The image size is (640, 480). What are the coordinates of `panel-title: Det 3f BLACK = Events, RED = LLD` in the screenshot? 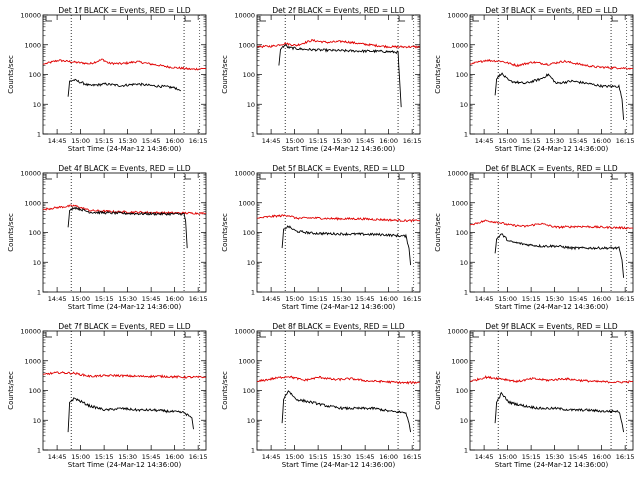 It's located at (551, 10).